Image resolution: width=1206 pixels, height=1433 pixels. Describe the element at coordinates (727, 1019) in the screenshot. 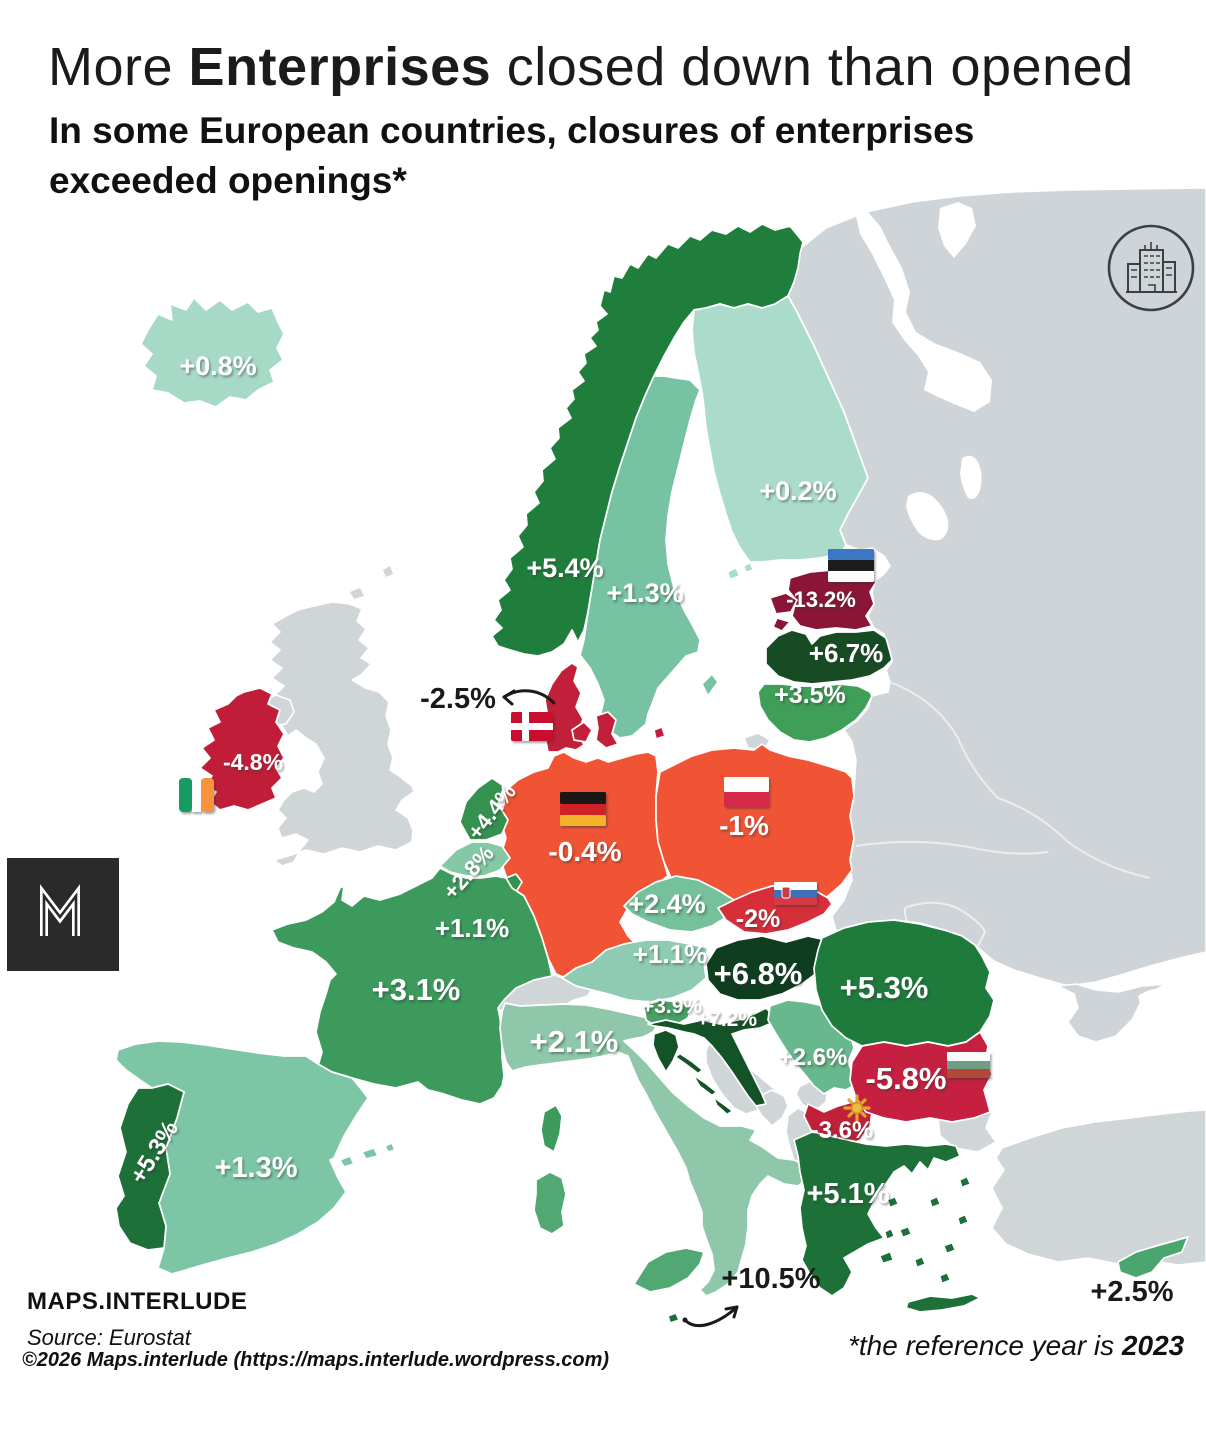

I see `svg-text: +7.2%` at that location.